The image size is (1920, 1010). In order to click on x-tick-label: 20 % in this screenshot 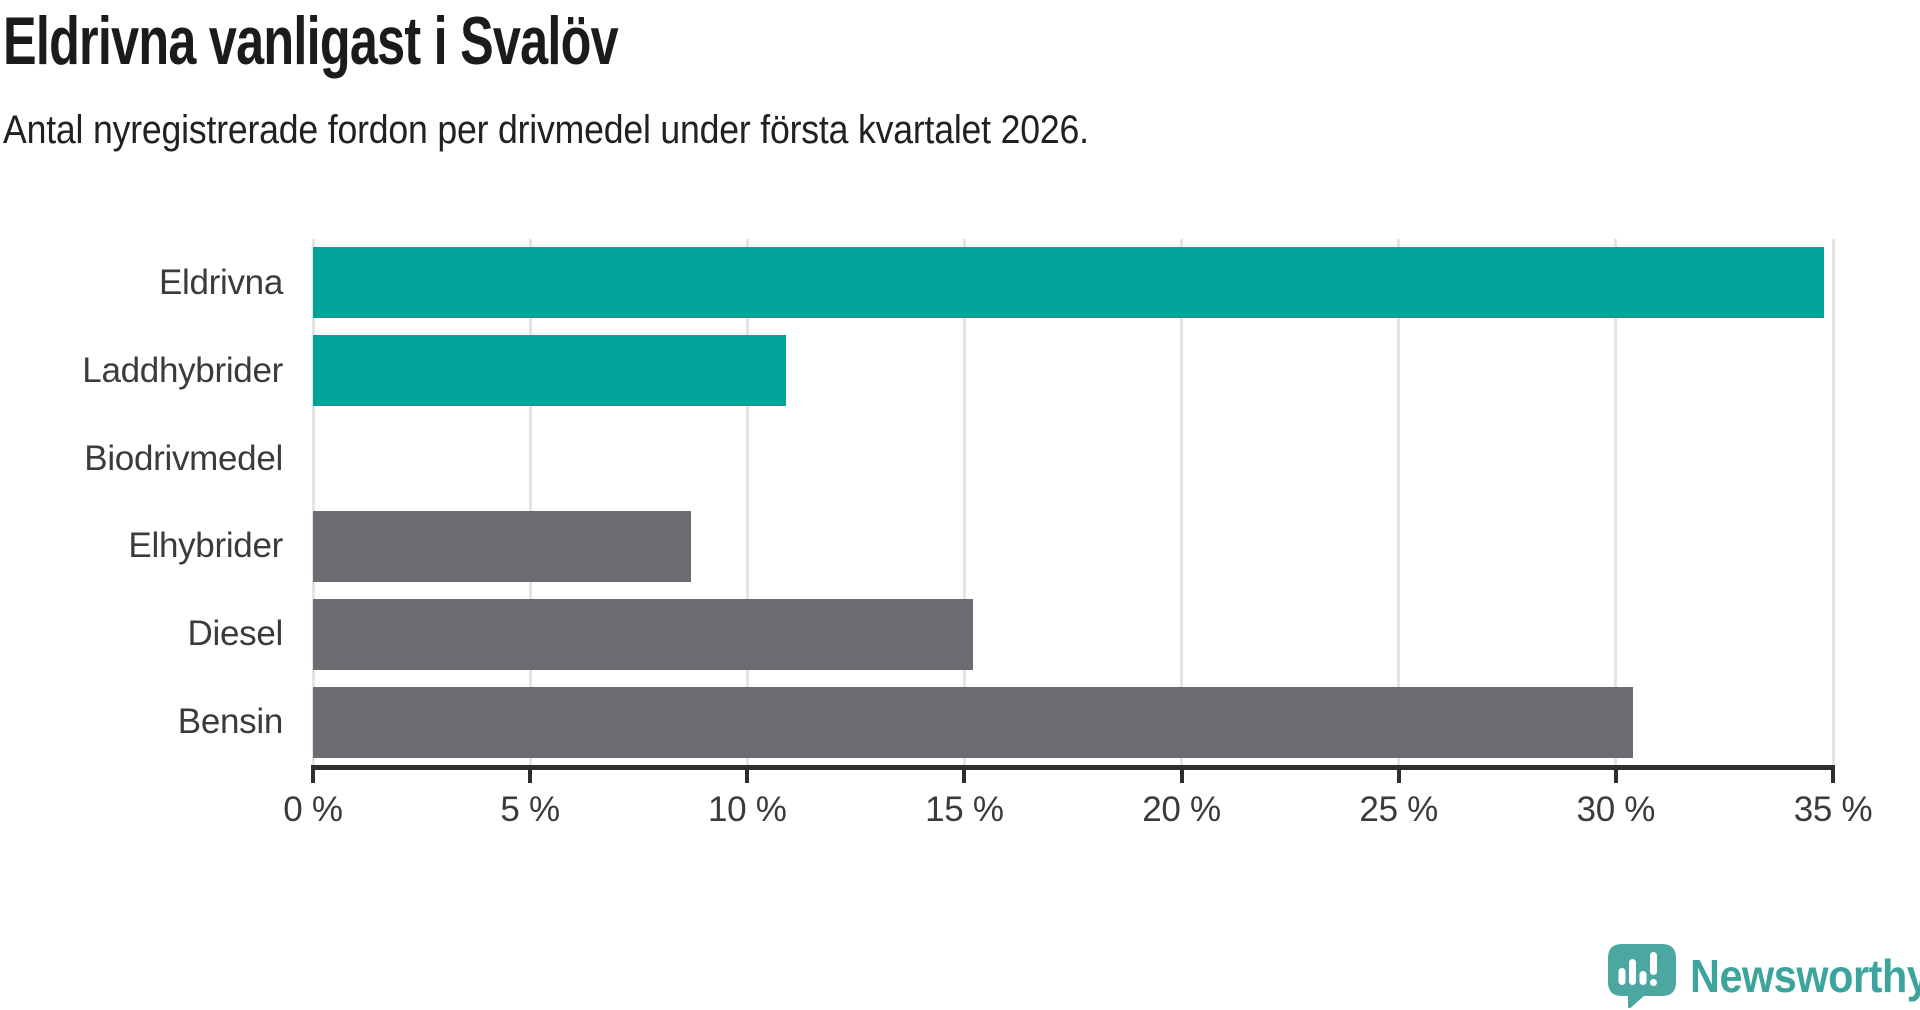, I will do `click(1181, 809)`.